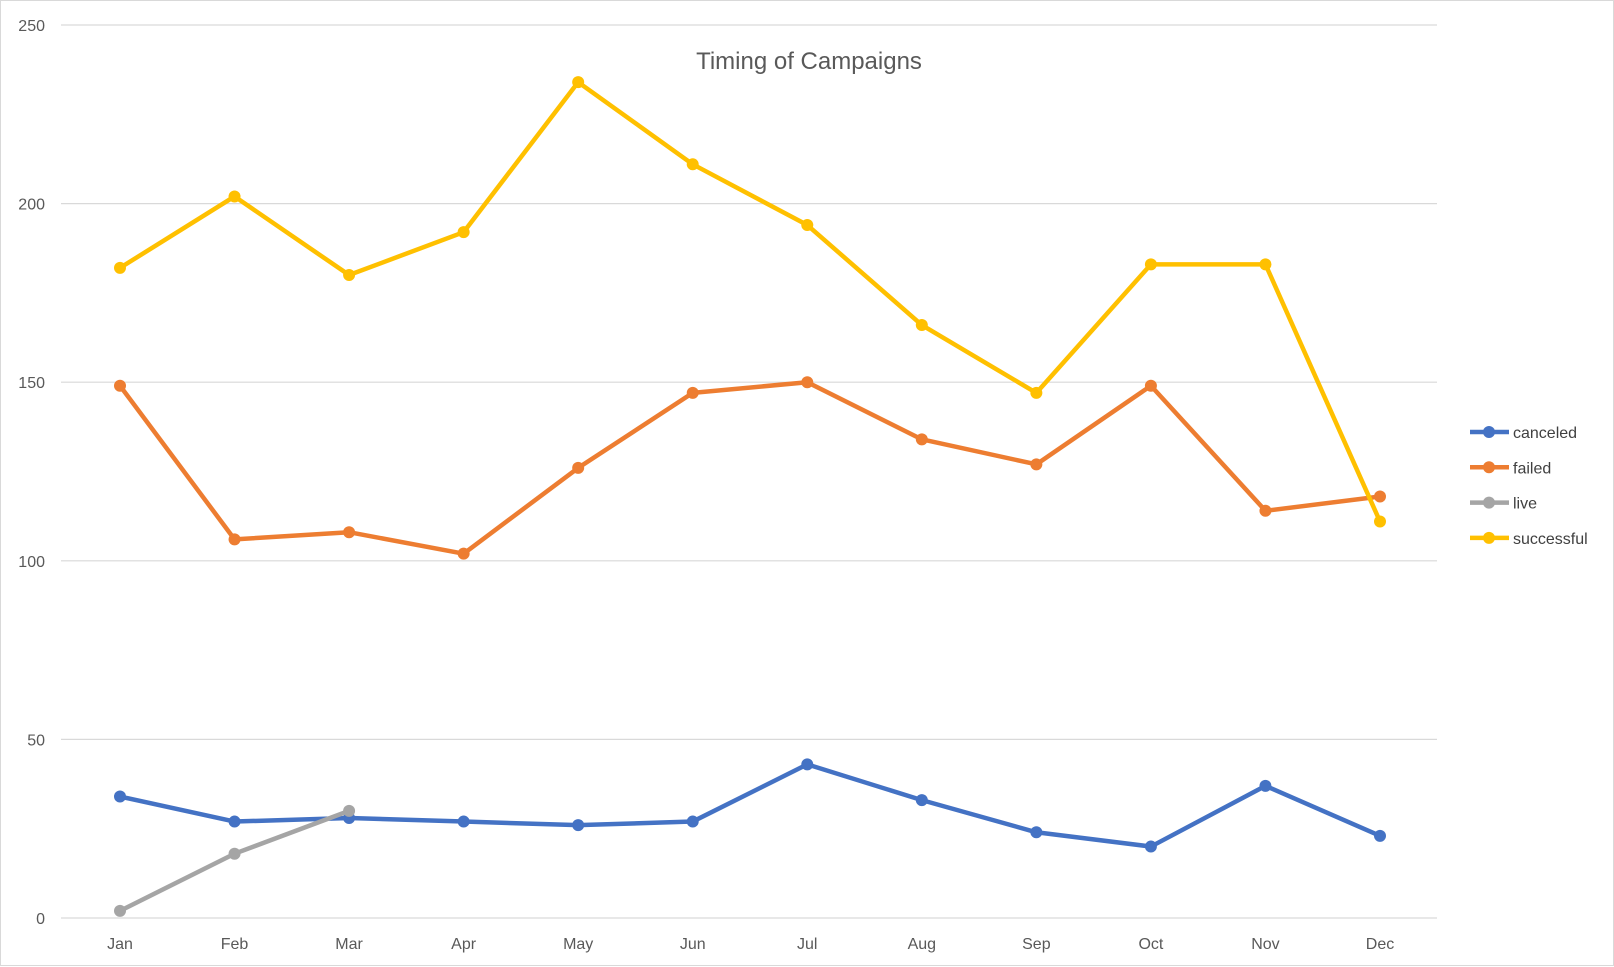 This screenshot has height=967, width=1614. I want to click on successful-point-Feb, so click(234, 196).